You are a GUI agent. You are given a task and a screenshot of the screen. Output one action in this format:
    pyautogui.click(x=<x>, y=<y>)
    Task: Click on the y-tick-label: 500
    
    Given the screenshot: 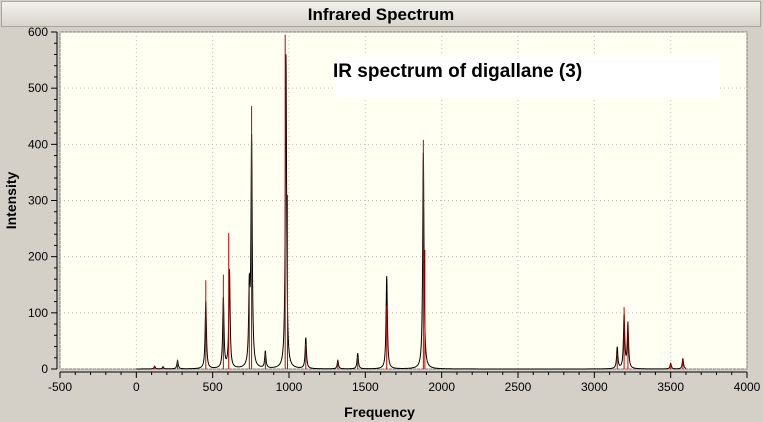 What is the action you would take?
    pyautogui.click(x=38, y=88)
    